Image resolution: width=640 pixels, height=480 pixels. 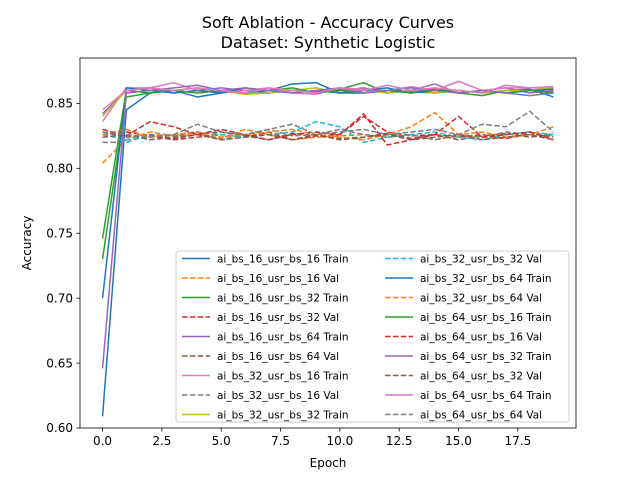 What do you see at coordinates (486, 318) in the screenshot?
I see `legend-label-13: ai_bs_64_usr_bs_16 Train` at bounding box center [486, 318].